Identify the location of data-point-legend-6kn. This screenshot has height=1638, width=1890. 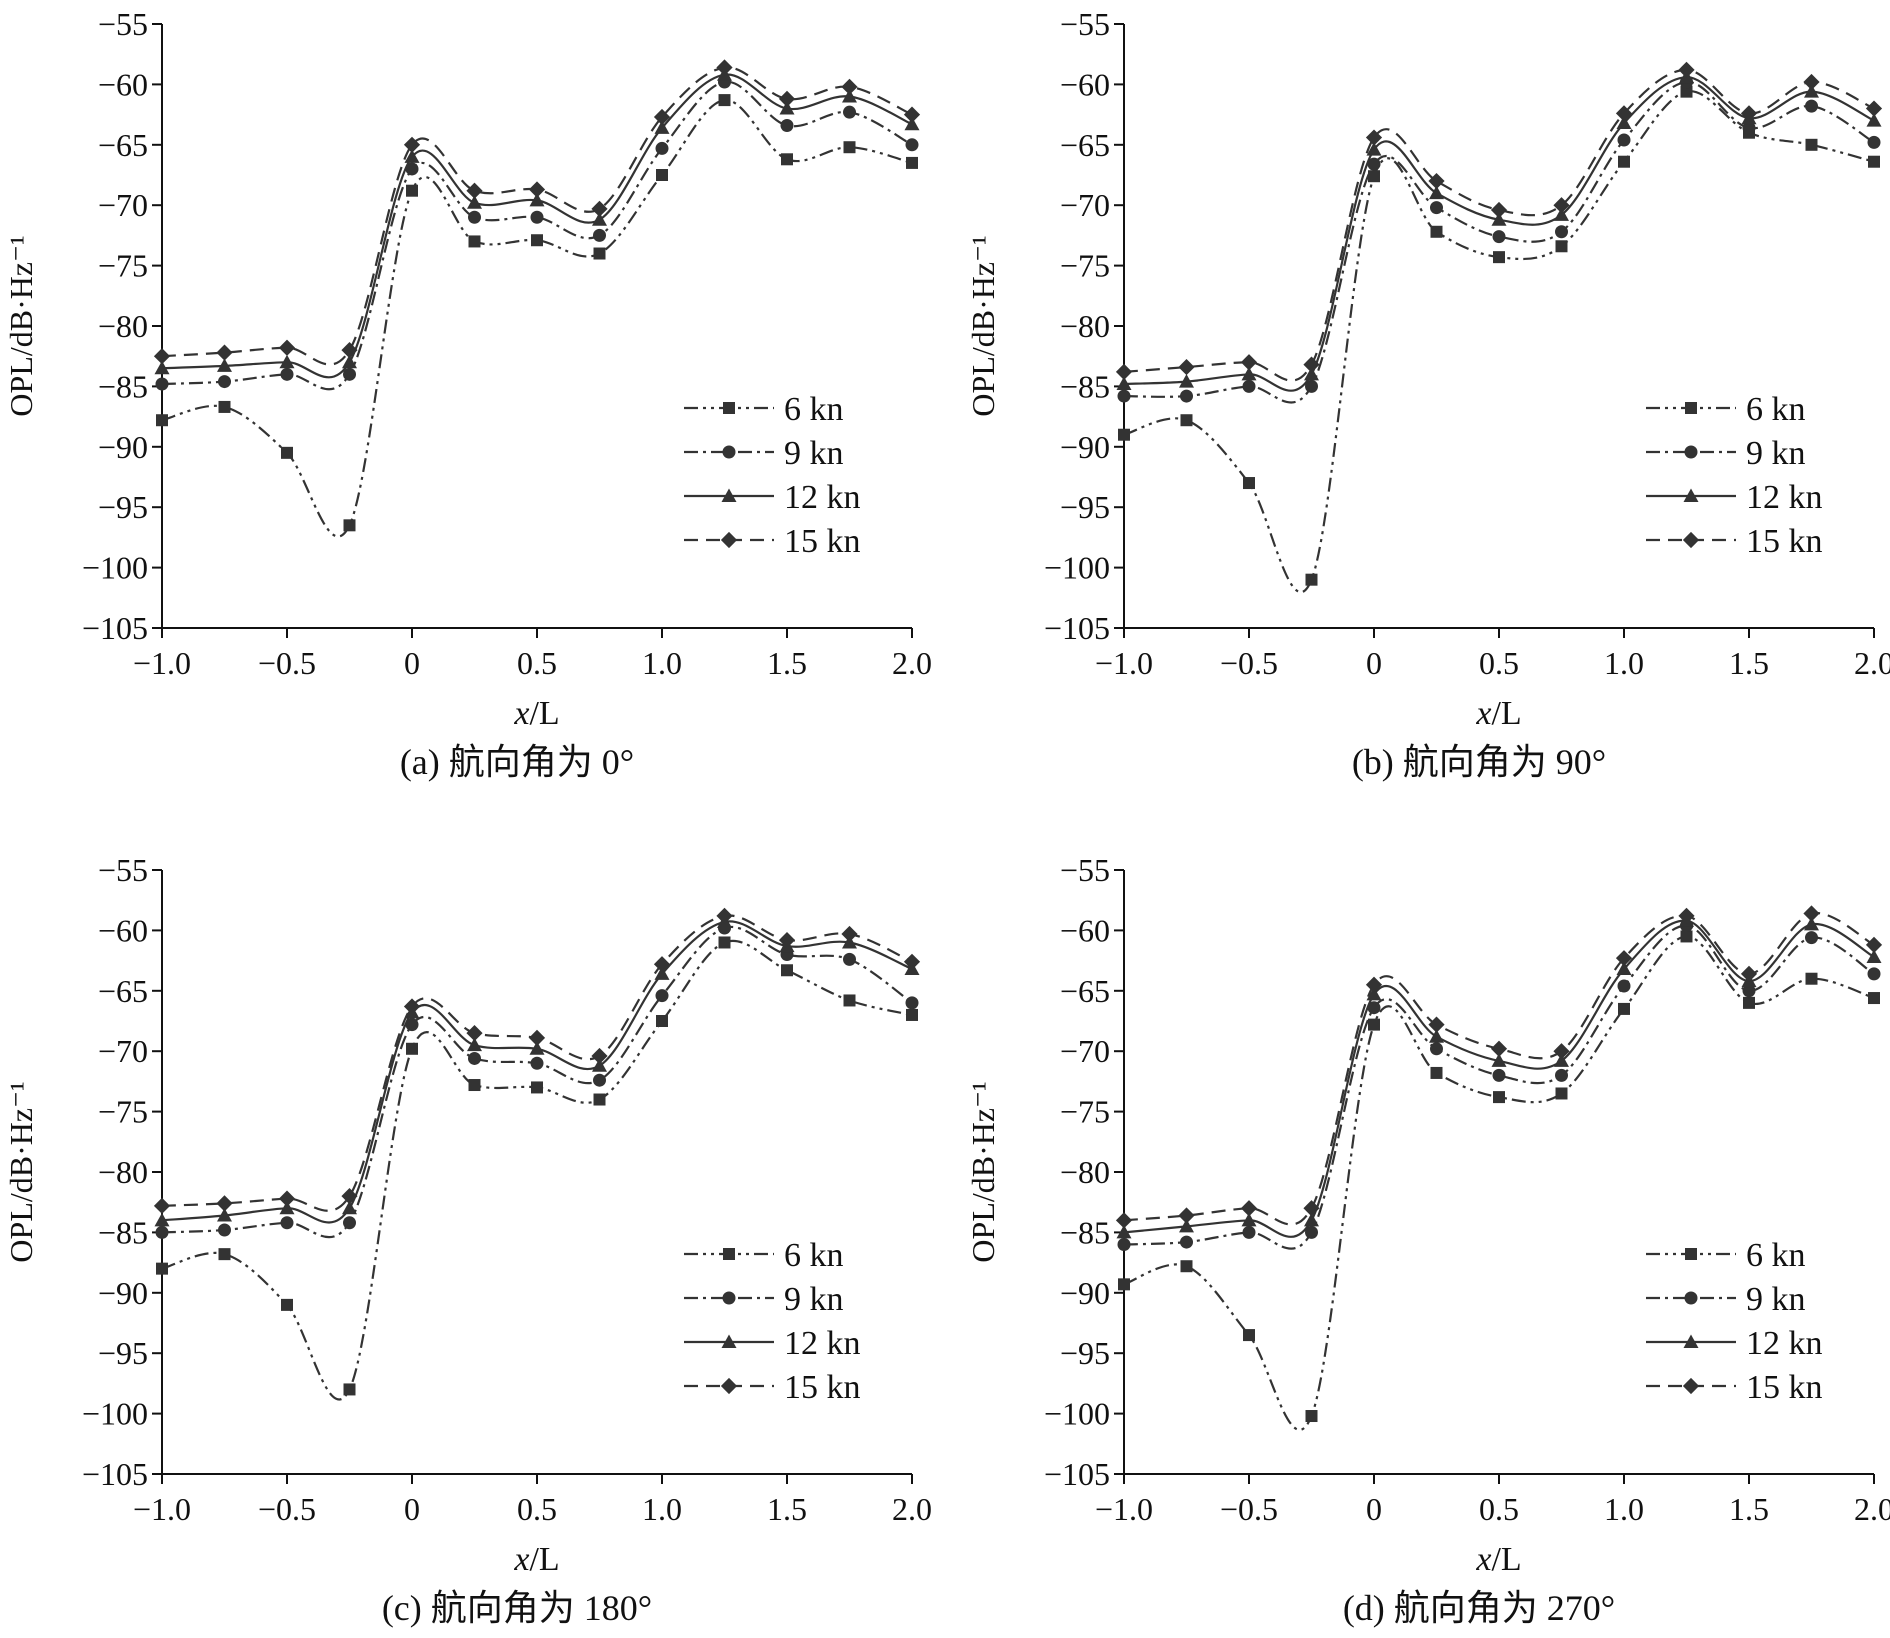
(1691, 1254).